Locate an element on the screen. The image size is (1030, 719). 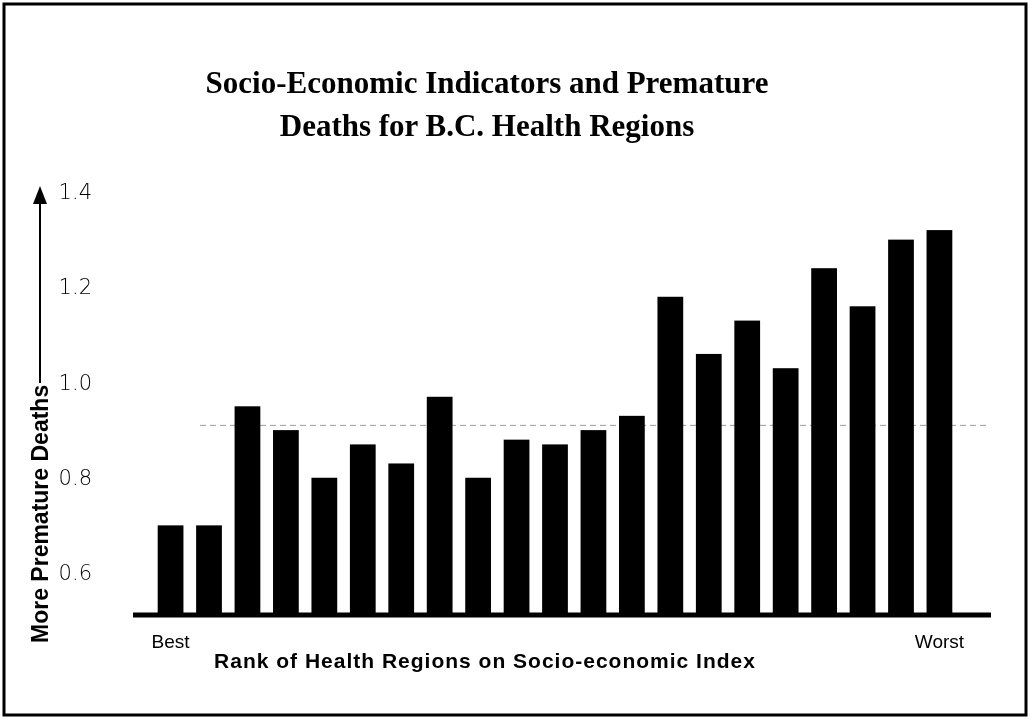
x-tick-label: Worst is located at coordinates (939, 642).